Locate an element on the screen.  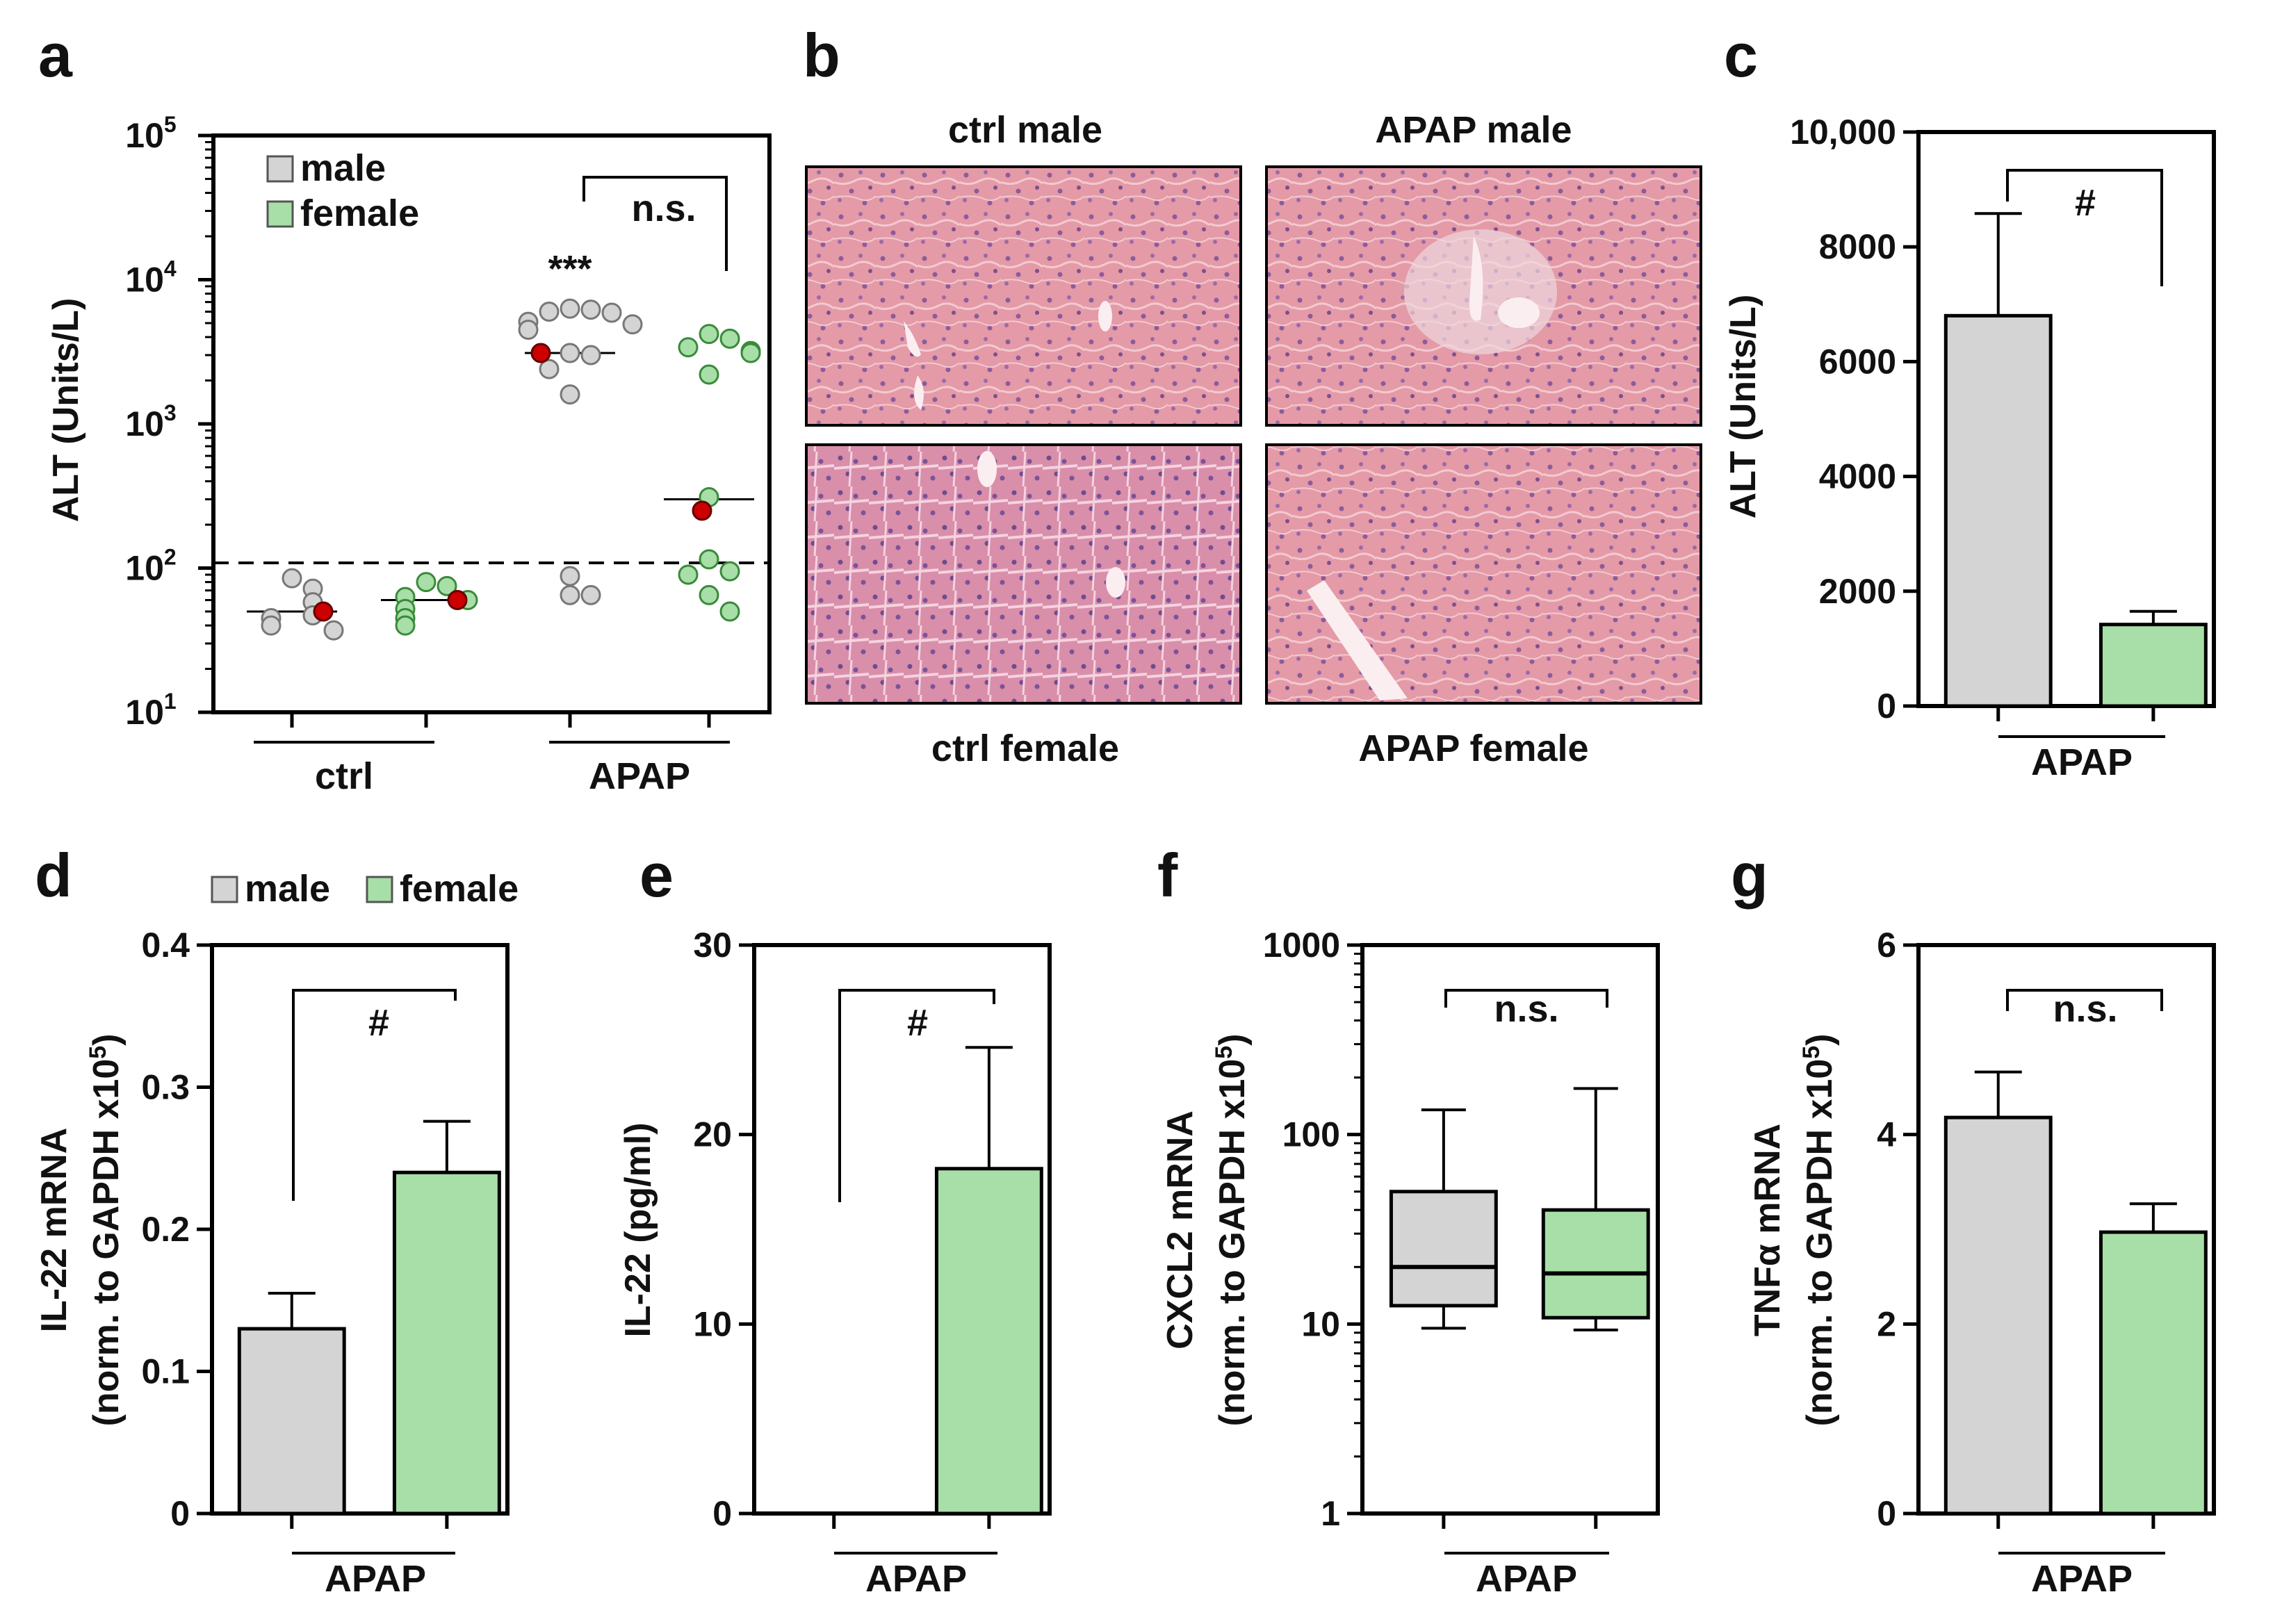
panel-a-significance: *** is located at coordinates (570, 269).